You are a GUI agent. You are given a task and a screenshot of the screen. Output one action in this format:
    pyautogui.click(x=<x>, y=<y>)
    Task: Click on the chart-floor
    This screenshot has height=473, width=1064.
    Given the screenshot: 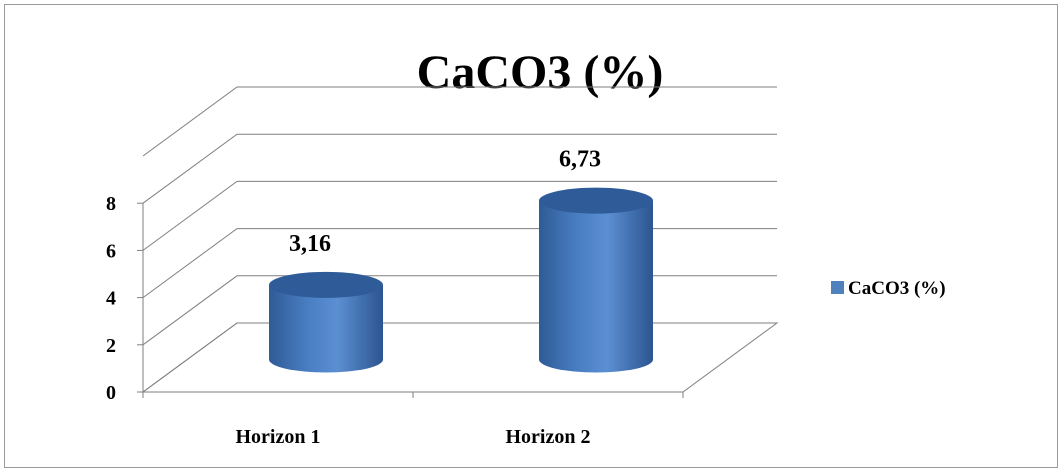 What is the action you would take?
    pyautogui.click(x=460, y=357)
    